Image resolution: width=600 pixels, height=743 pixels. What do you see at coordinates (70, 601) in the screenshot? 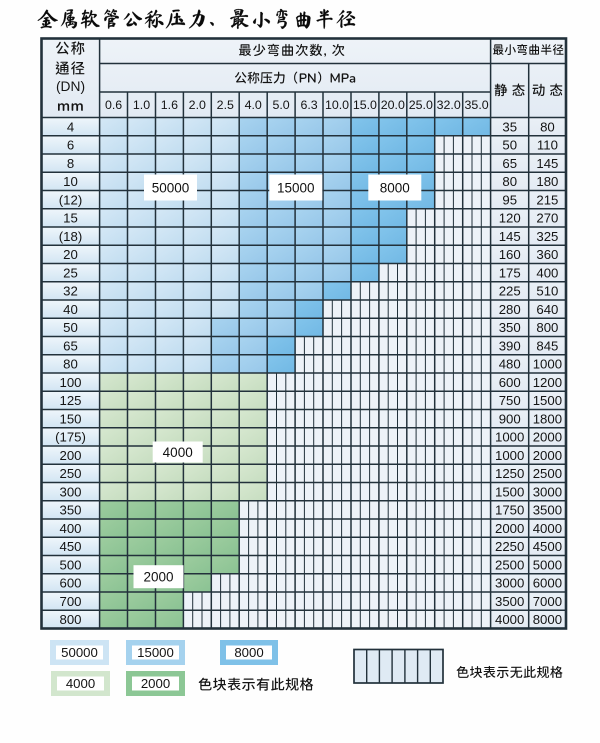
I see `svg-text: 700` at bounding box center [70, 601].